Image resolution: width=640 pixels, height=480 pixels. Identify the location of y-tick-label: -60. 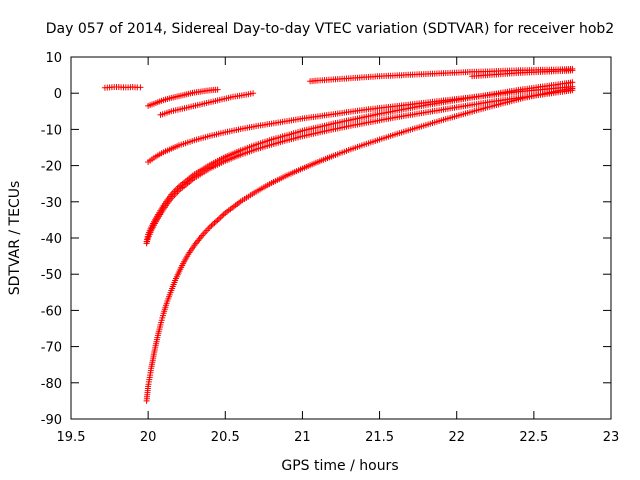
(51, 311).